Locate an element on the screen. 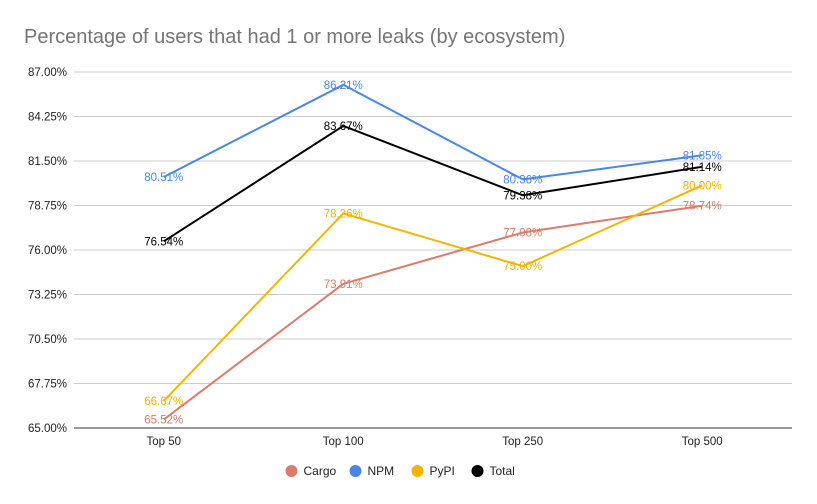 This screenshot has height=504, width=817. legend: Cargo NPM PyPI Total is located at coordinates (400, 471).